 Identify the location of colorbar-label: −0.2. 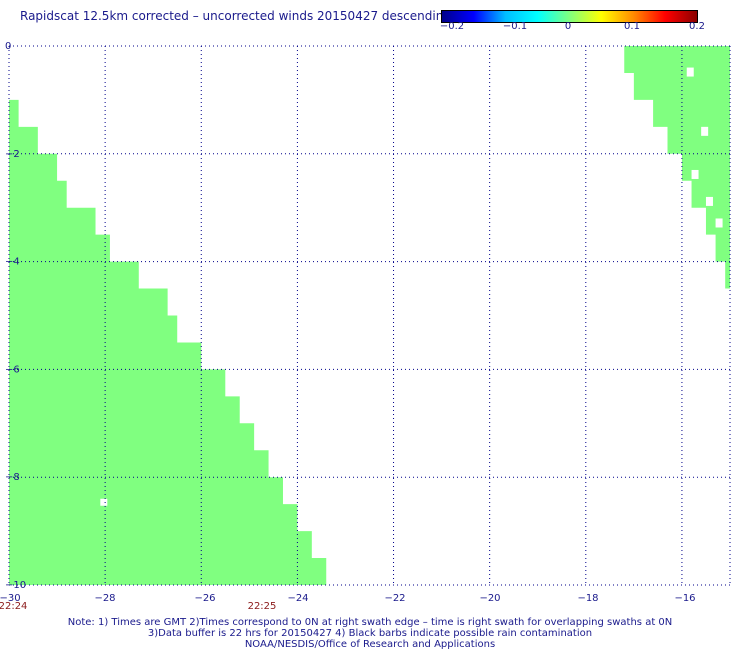
(452, 26).